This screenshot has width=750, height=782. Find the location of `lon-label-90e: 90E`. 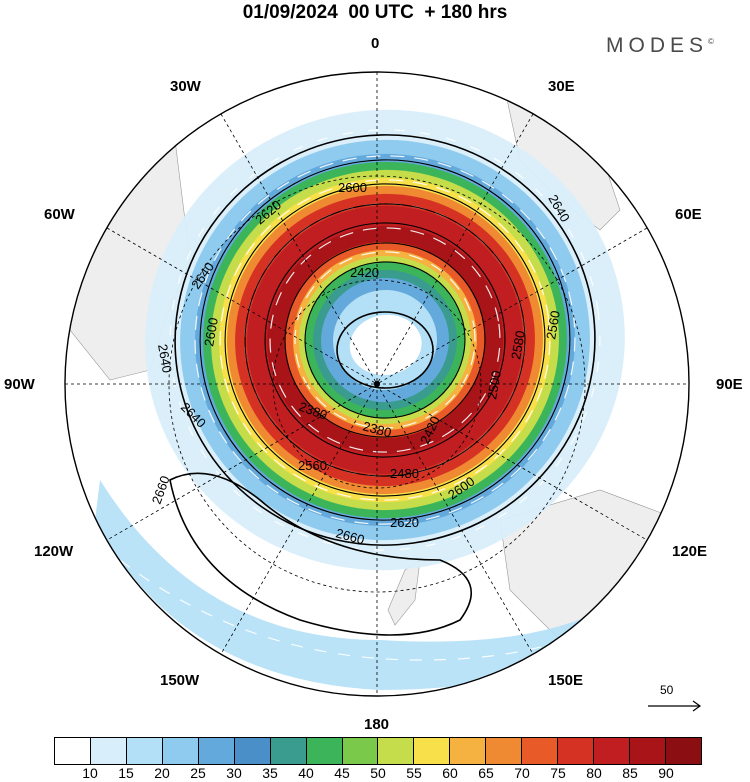

lon-label-90e: 90E is located at coordinates (729, 384).